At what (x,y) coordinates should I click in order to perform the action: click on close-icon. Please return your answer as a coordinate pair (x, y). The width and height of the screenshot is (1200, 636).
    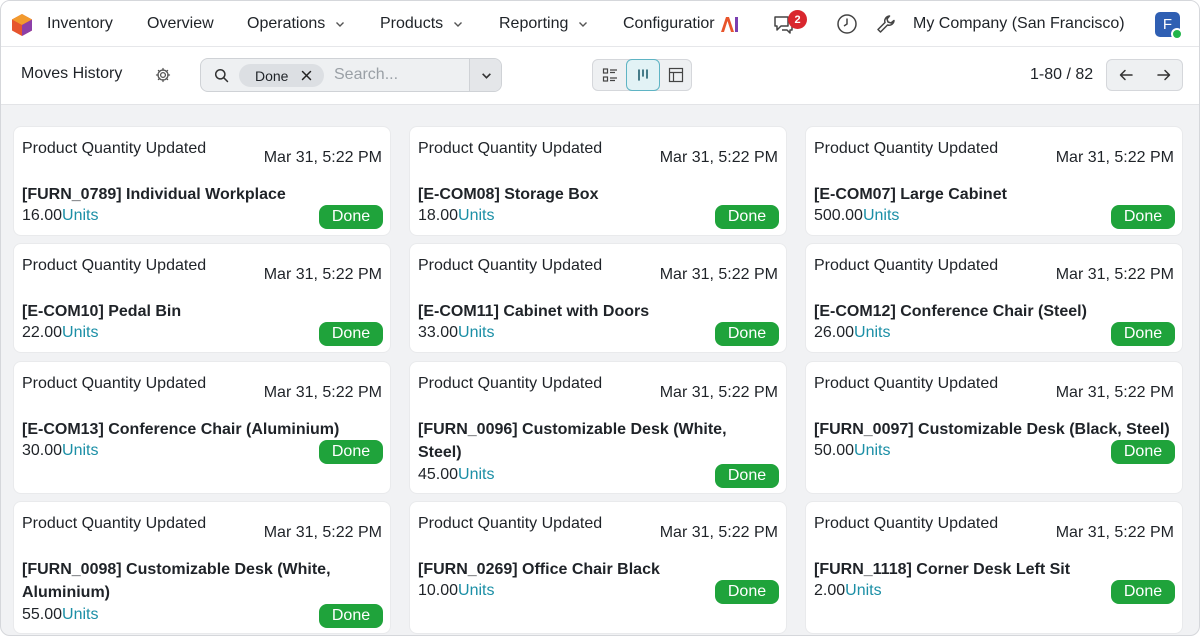
    Looking at the image, I should click on (306, 75).